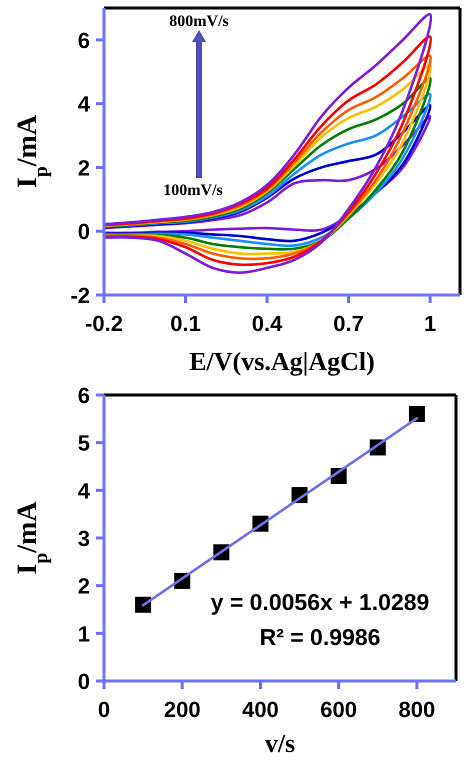 This screenshot has height=762, width=468. What do you see at coordinates (80, 295) in the screenshot?
I see `y-tick-label: -2` at bounding box center [80, 295].